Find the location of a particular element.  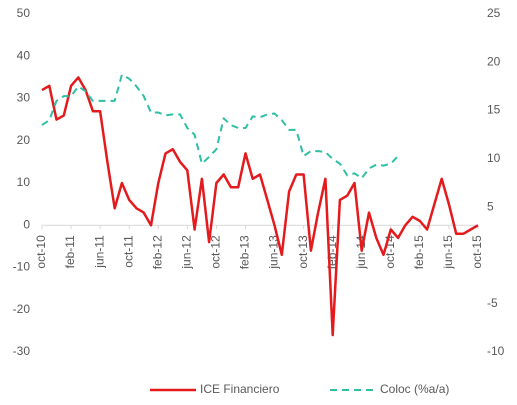

legend-label: Coloc (%a/a) is located at coordinates (414, 389).